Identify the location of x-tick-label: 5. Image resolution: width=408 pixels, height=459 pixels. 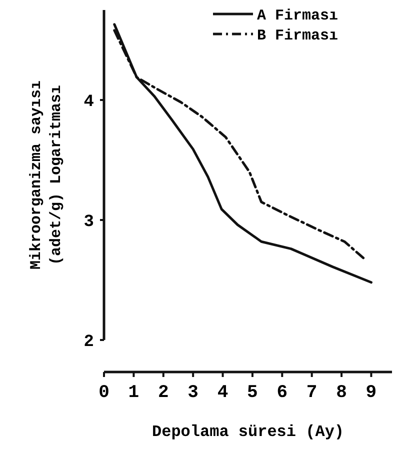
(252, 393).